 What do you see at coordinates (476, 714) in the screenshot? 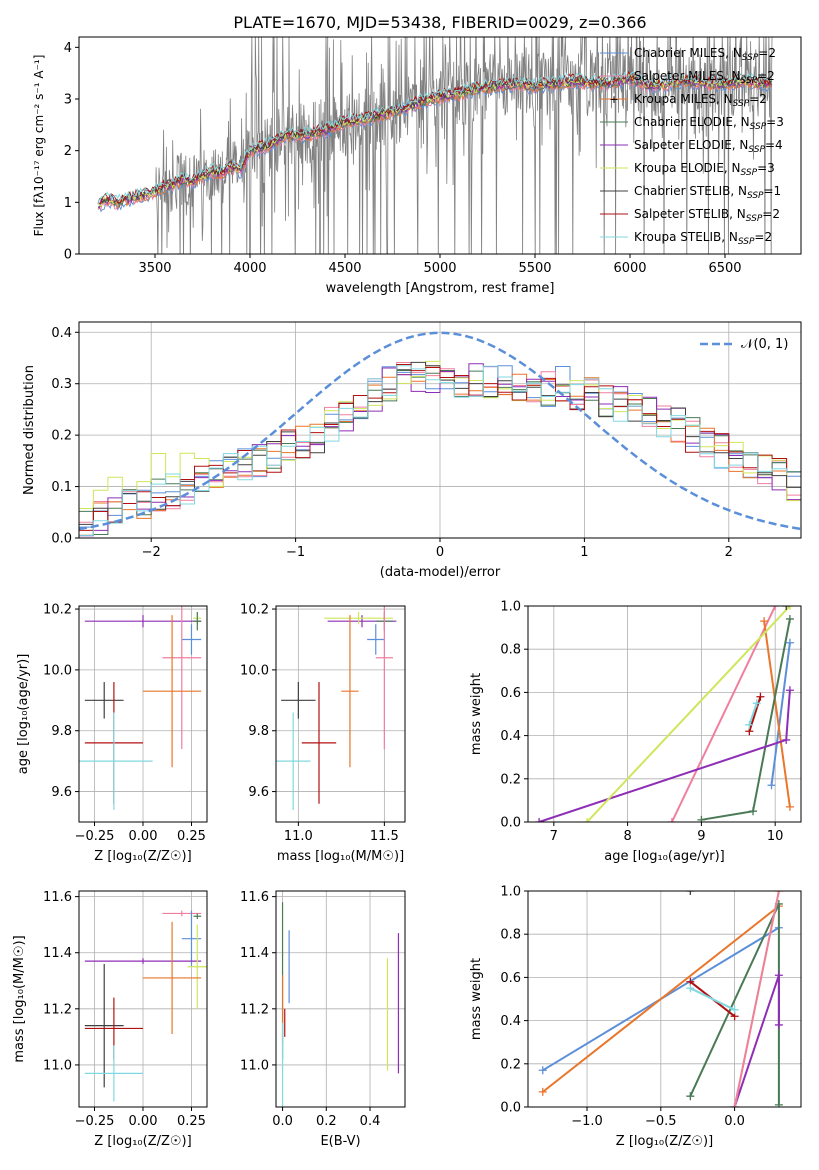
I see `y-axis-label: mass weight` at bounding box center [476, 714].